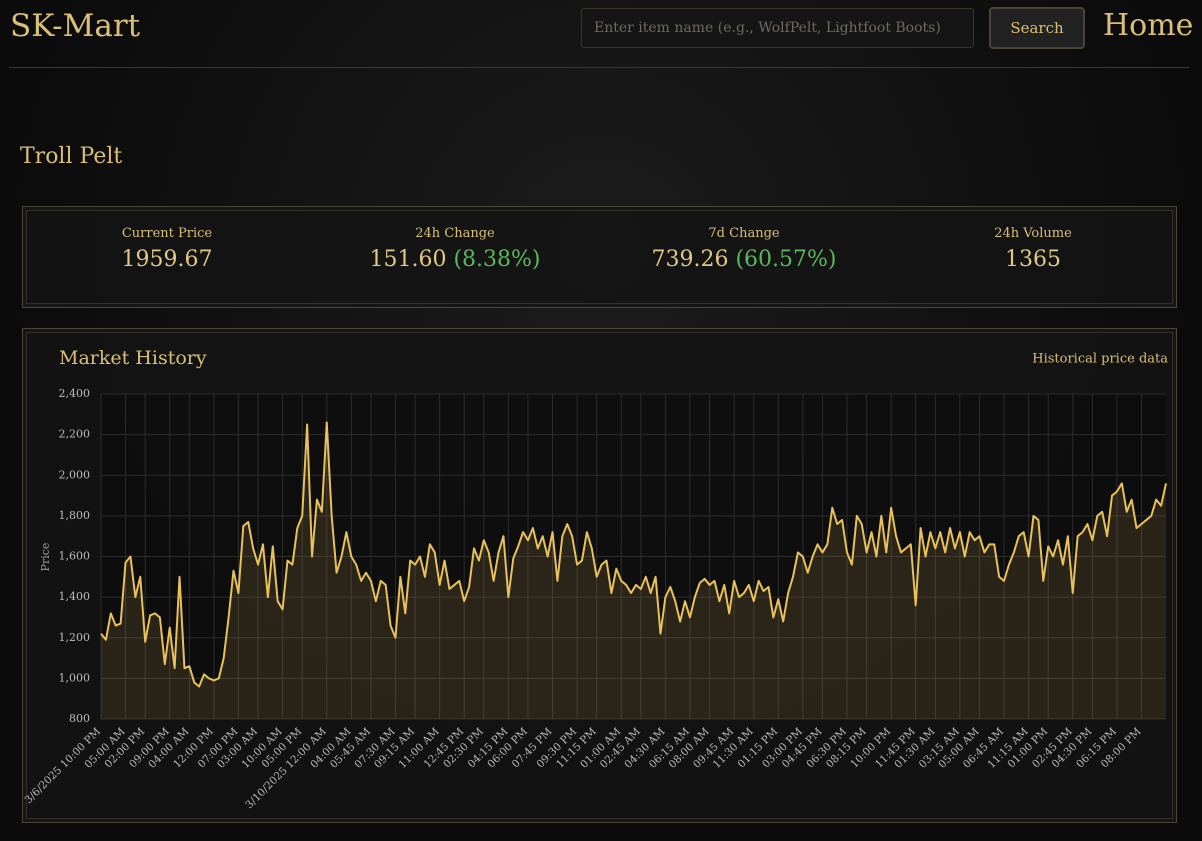 The image size is (1202, 841). I want to click on y-tick-label: 800, so click(79, 718).